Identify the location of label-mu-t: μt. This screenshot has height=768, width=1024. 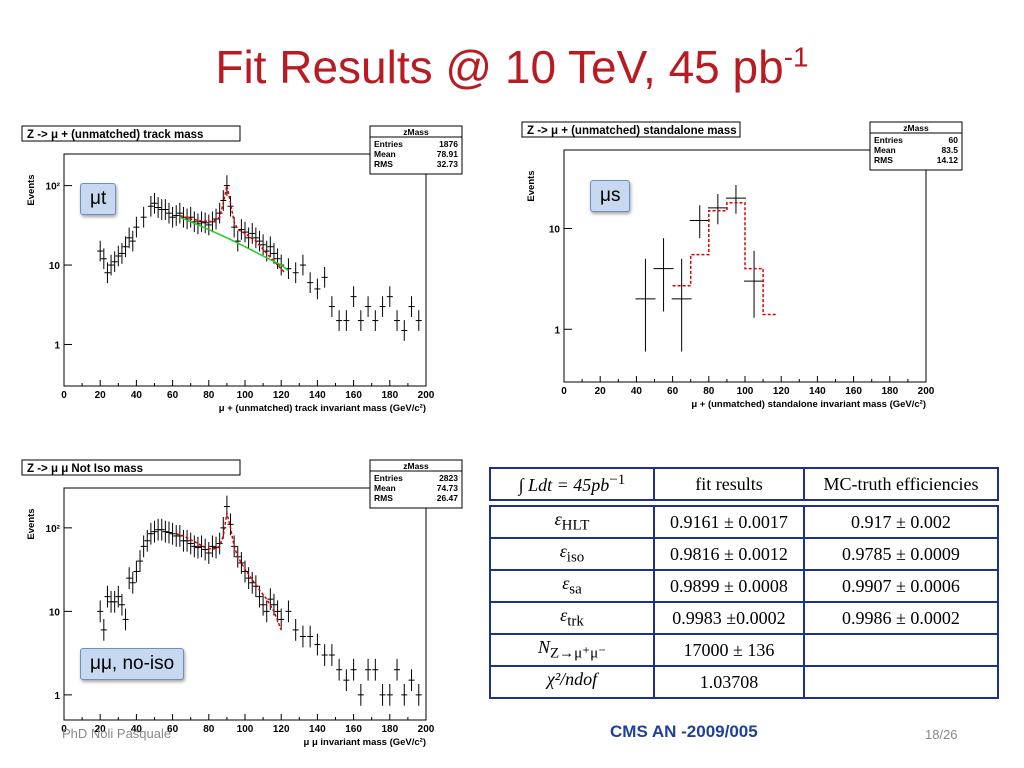
(98, 199).